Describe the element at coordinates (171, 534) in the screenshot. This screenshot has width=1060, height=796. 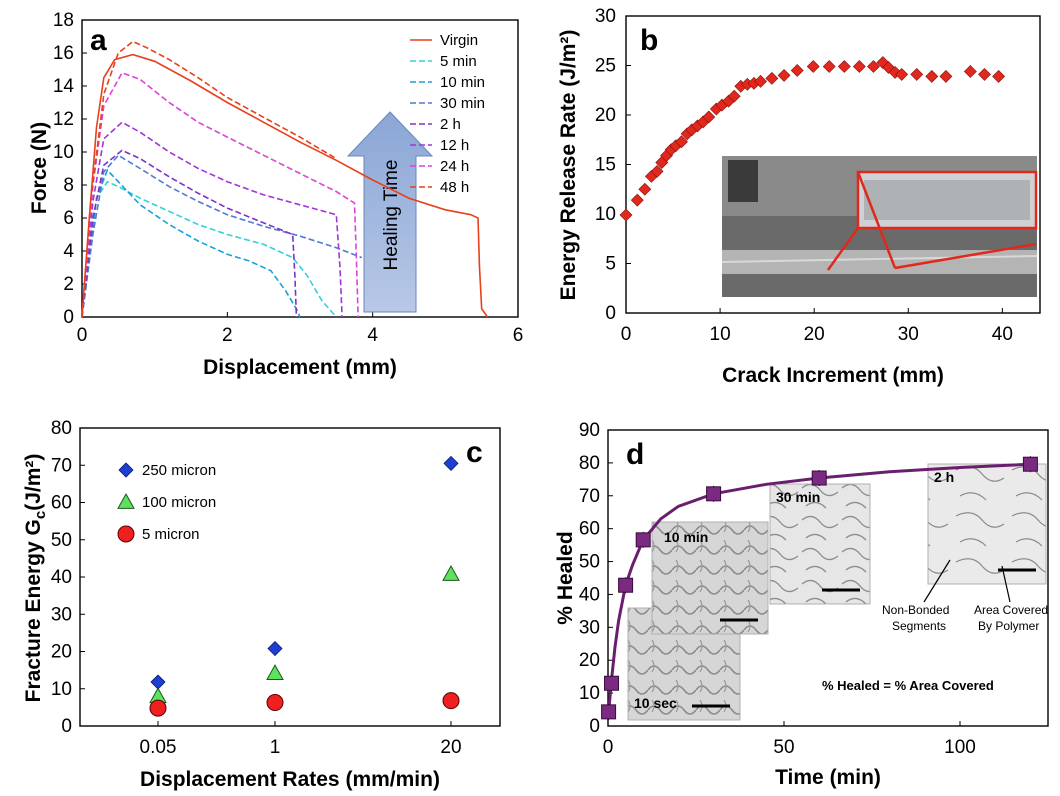
I see `legend-label: 5 micron` at that location.